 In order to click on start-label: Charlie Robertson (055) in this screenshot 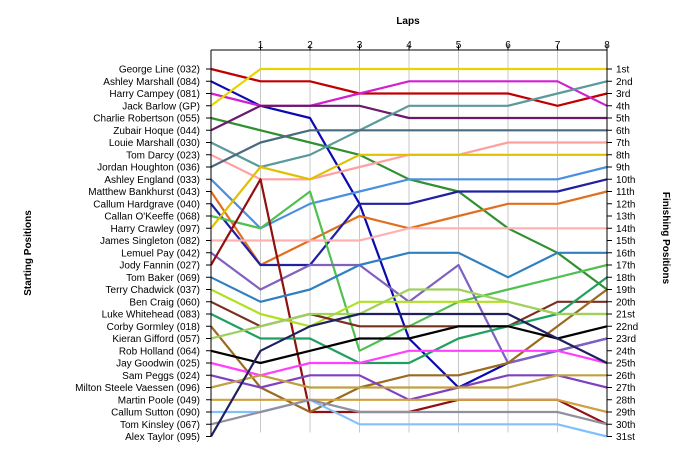, I will do `click(146, 119)`.